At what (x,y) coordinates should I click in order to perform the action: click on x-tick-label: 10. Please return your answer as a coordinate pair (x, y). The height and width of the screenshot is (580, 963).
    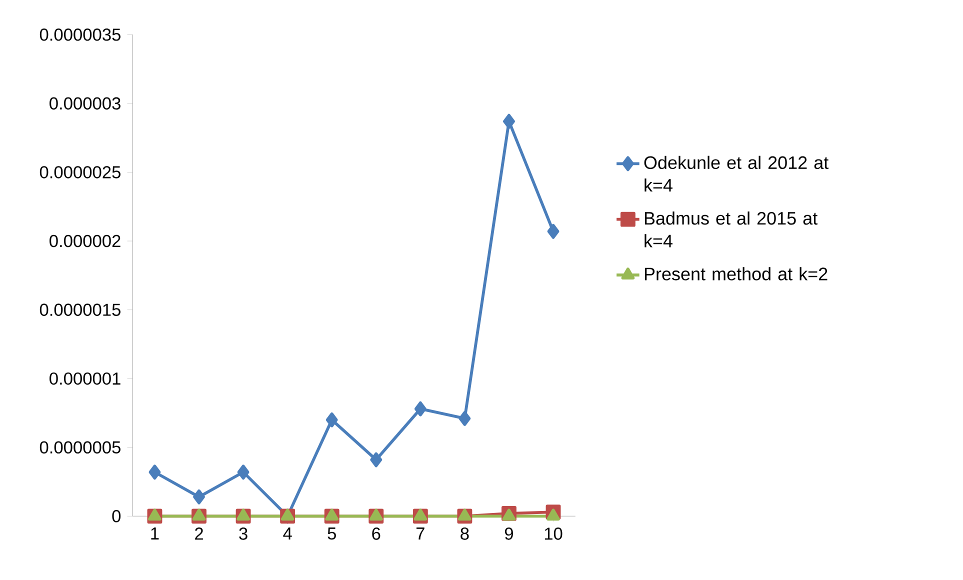
    Looking at the image, I should click on (553, 533).